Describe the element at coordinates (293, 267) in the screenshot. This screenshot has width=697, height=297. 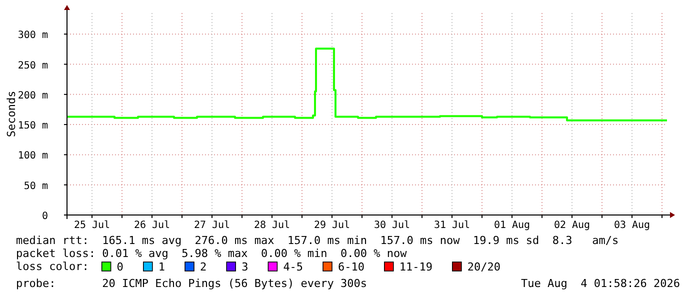
I see `legend-label: 4-5` at that location.